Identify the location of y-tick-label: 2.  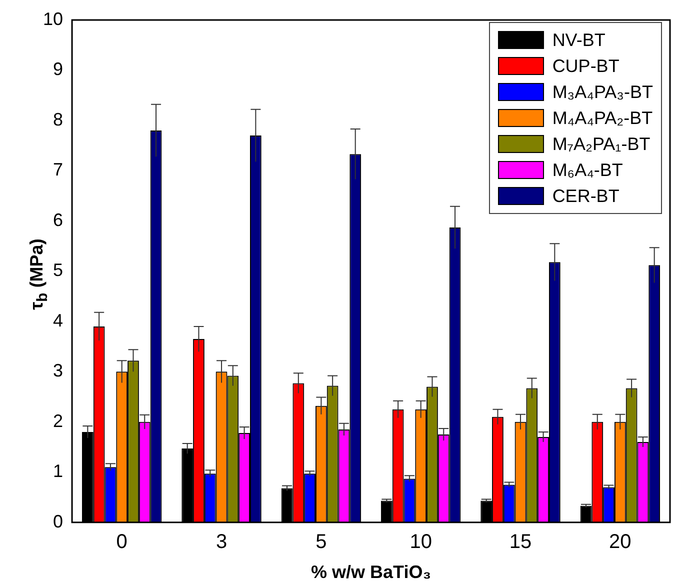
(58, 420).